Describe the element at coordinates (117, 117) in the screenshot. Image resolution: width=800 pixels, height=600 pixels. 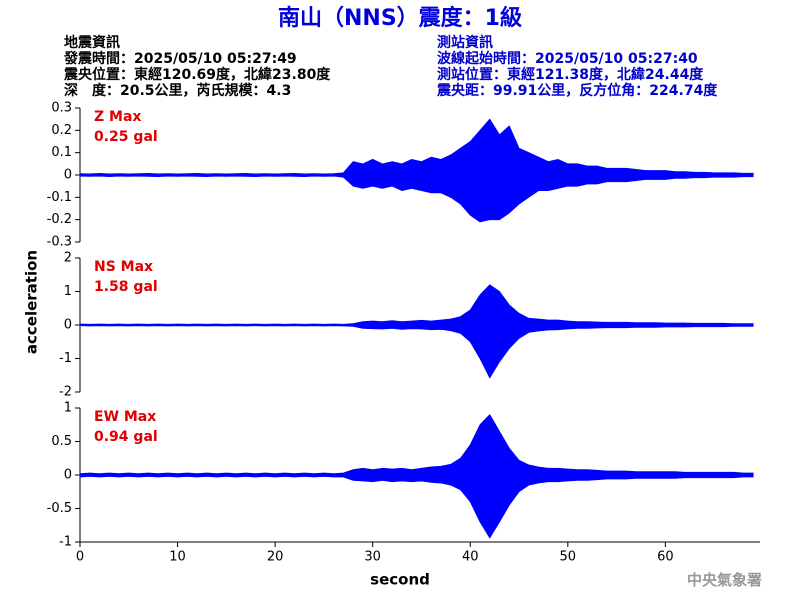
I see `panel-label: Z Max` at that location.